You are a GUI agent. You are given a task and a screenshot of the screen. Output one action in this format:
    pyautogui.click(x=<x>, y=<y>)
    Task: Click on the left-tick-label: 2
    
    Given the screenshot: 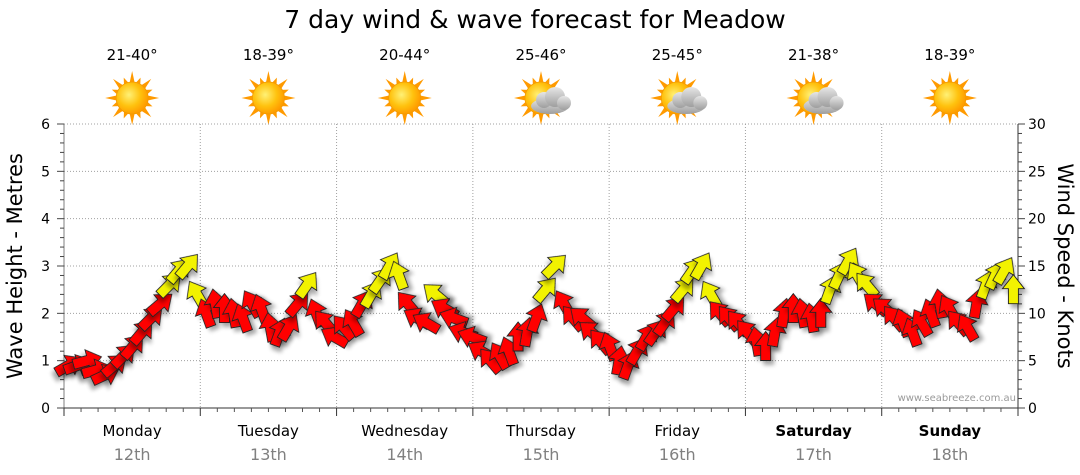 What is the action you would take?
    pyautogui.click(x=45, y=314)
    